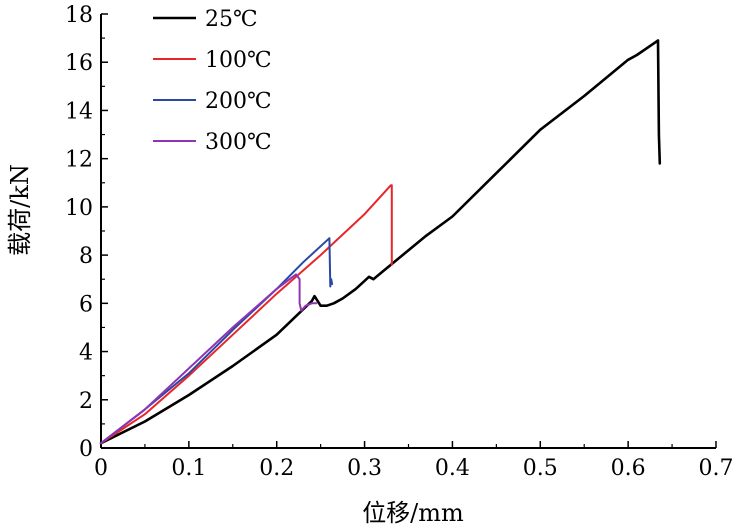 The width and height of the screenshot is (745, 529). What do you see at coordinates (716, 468) in the screenshot?
I see `x-tick-label: 0.7` at bounding box center [716, 468].